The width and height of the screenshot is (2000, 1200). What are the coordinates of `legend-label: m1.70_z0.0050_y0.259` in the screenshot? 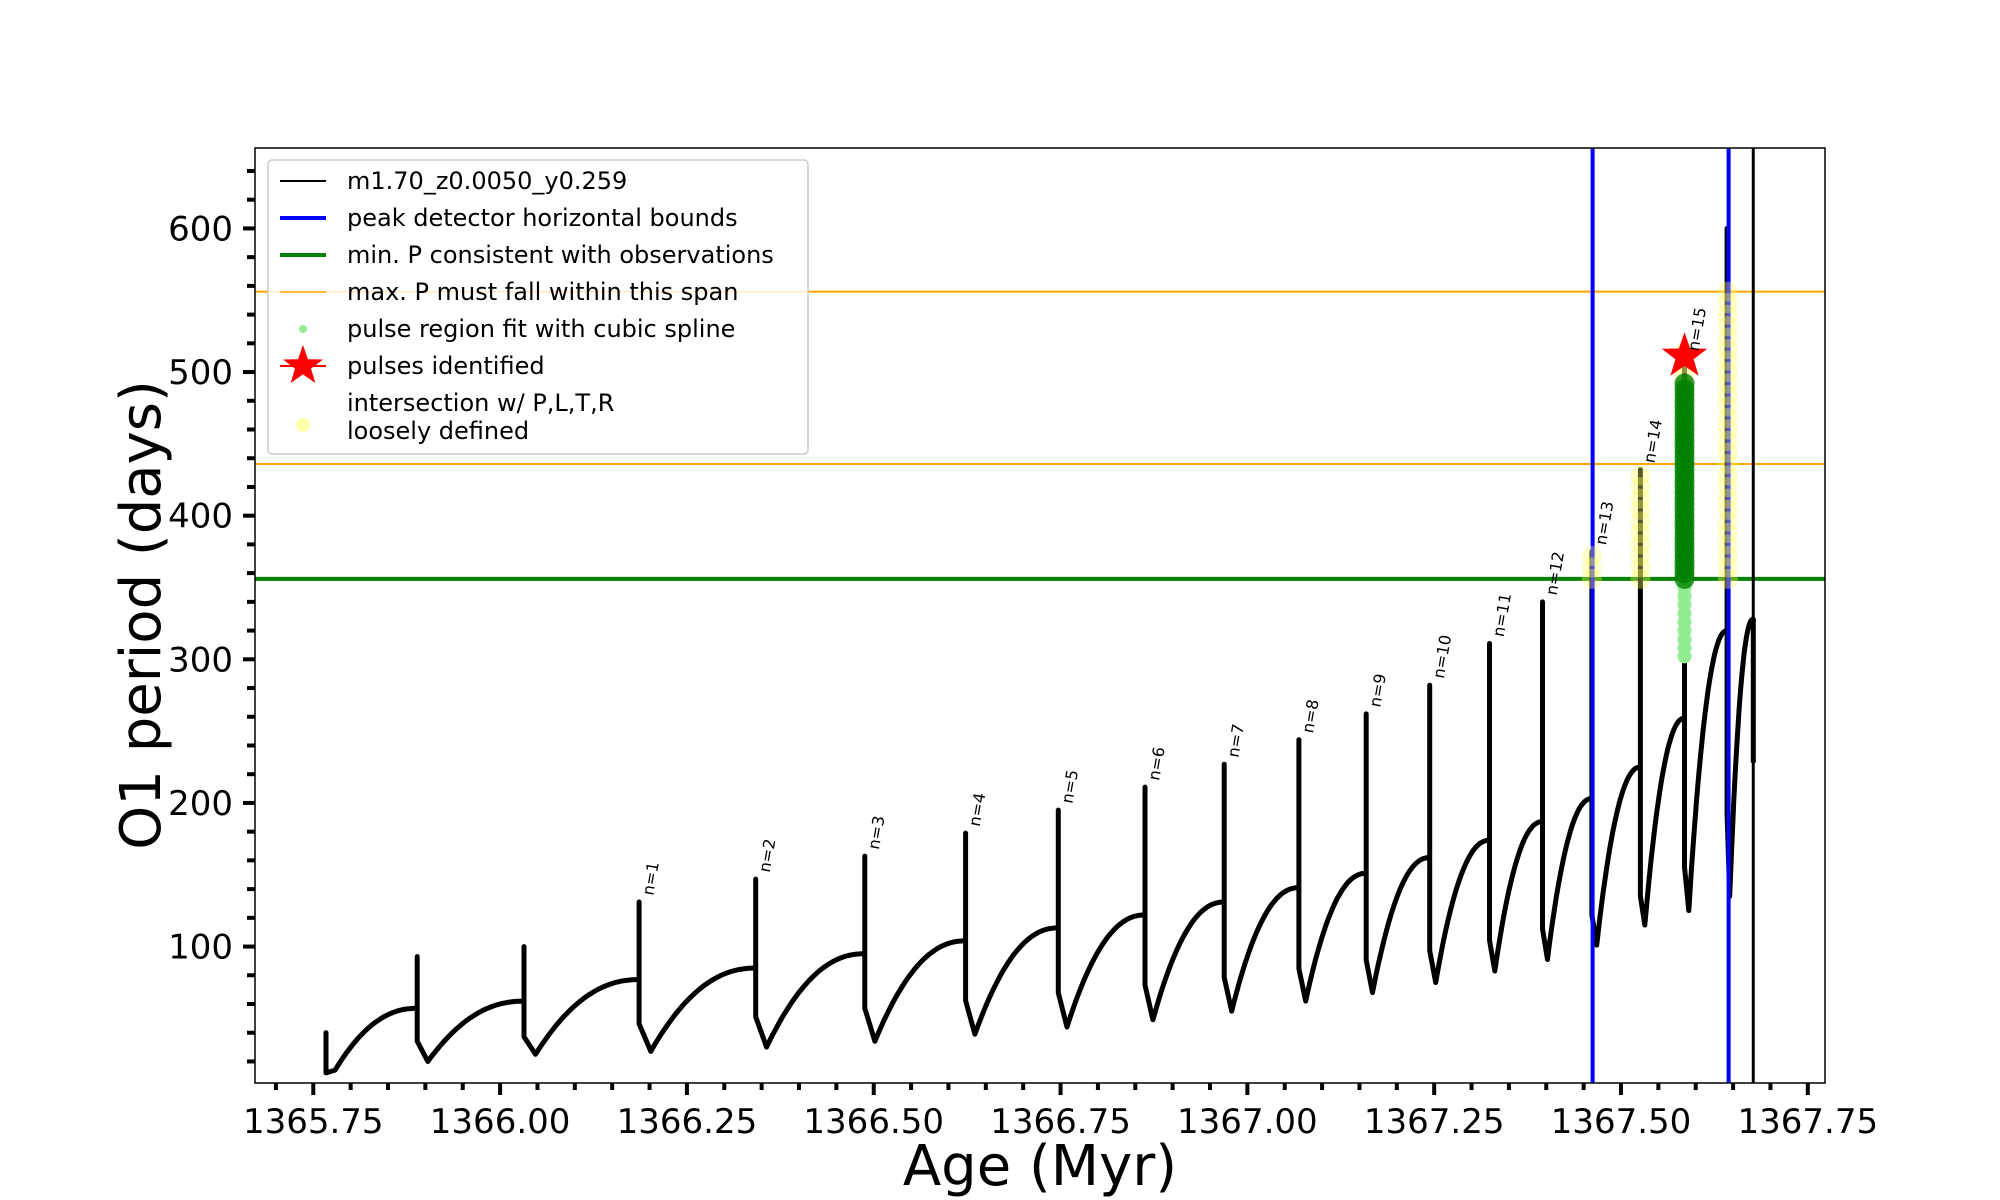 It's located at (487, 181).